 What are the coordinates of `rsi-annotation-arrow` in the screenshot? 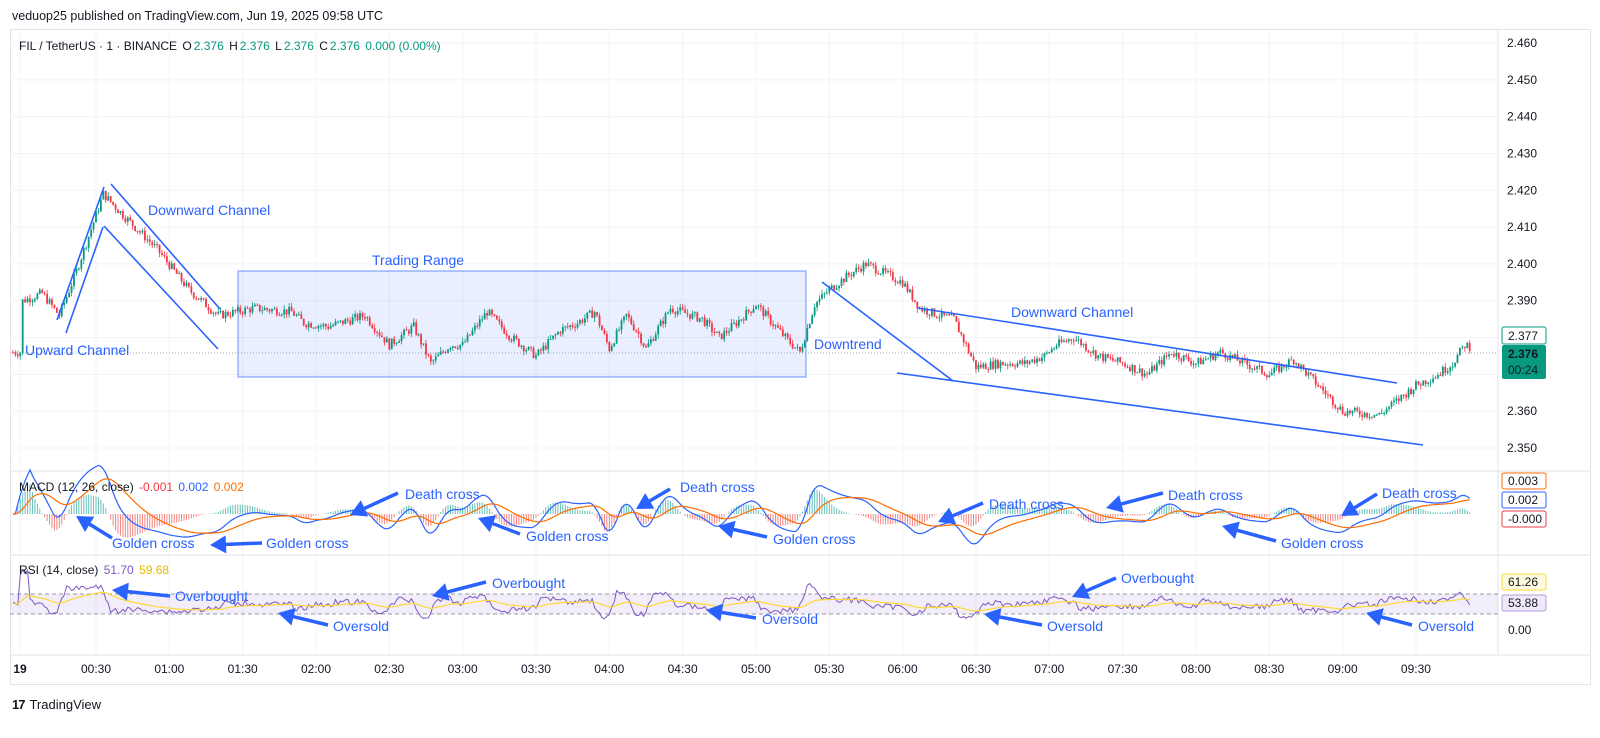 It's located at (303, 617).